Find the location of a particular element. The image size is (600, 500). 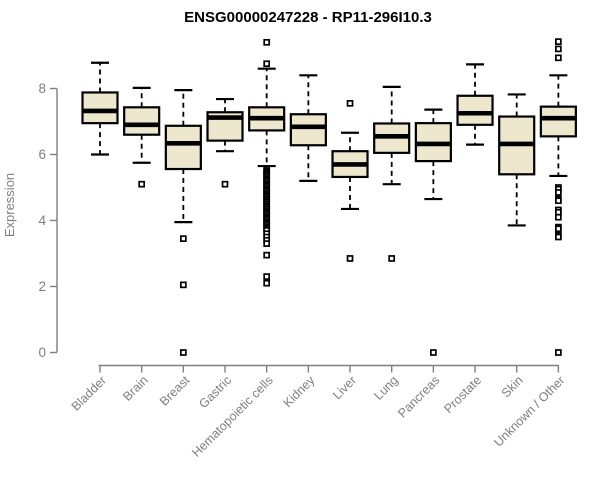

boxplot-prostate is located at coordinates (475, 104).